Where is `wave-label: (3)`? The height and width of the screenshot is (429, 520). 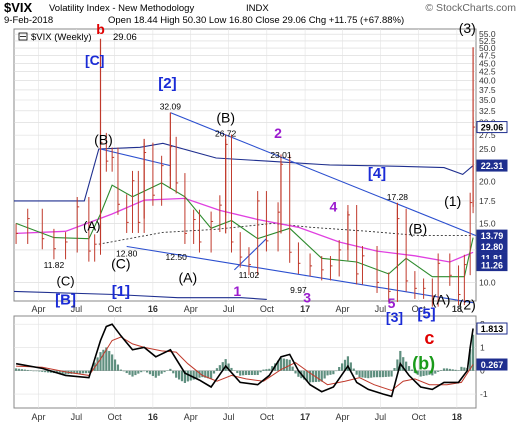 wave-label: (3) is located at coordinates (467, 28).